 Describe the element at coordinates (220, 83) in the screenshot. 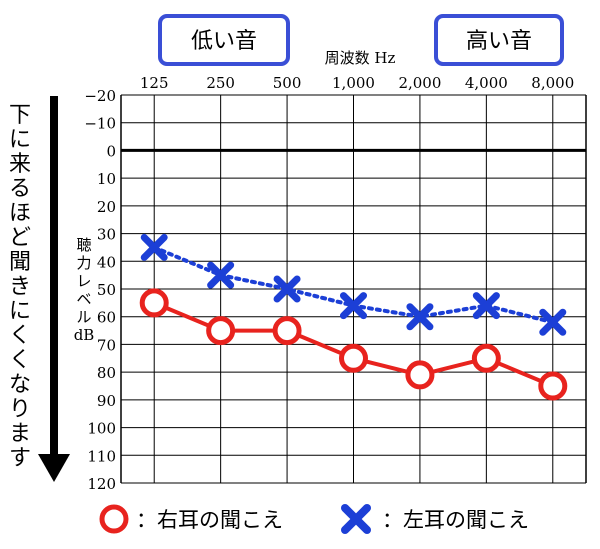

I see `x-tick-label: 250` at that location.